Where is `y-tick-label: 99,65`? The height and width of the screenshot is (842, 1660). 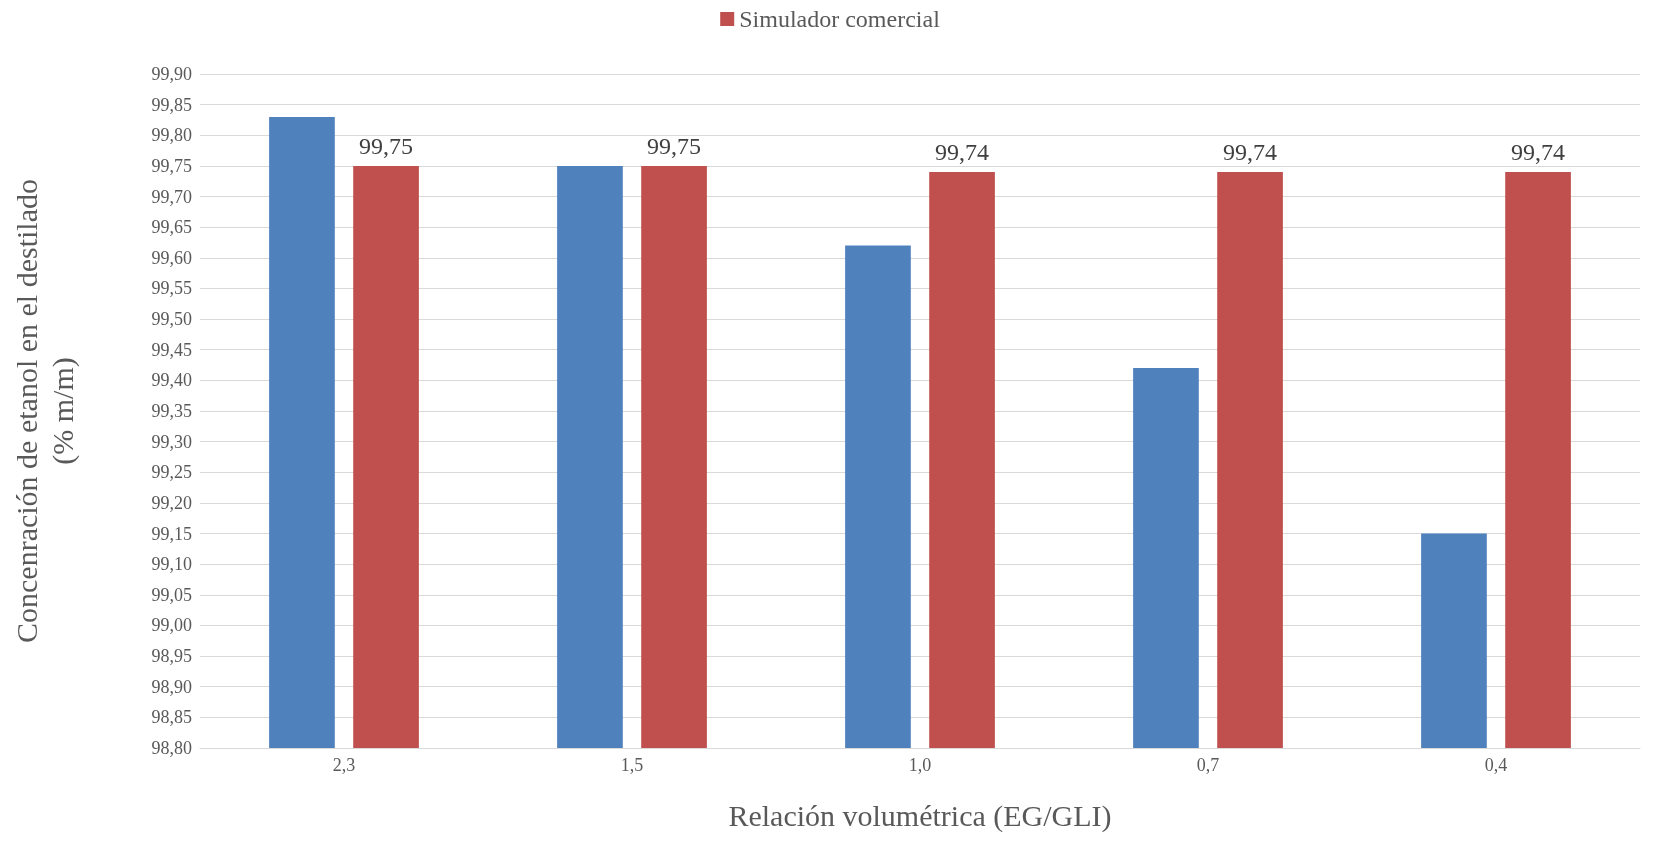 y-tick-label: 99,65 is located at coordinates (171, 227).